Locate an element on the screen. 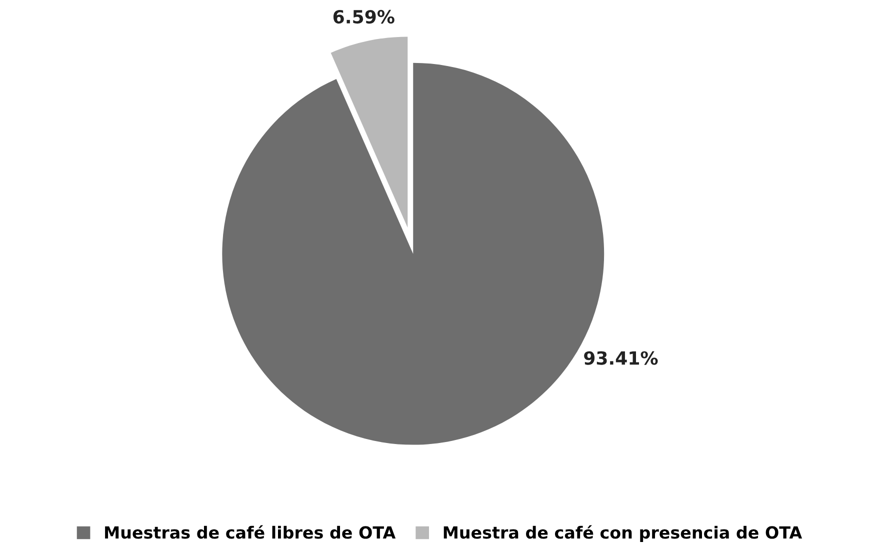 The width and height of the screenshot is (879, 557). legend-label: Muestra de café con presencia de OTA is located at coordinates (623, 533).